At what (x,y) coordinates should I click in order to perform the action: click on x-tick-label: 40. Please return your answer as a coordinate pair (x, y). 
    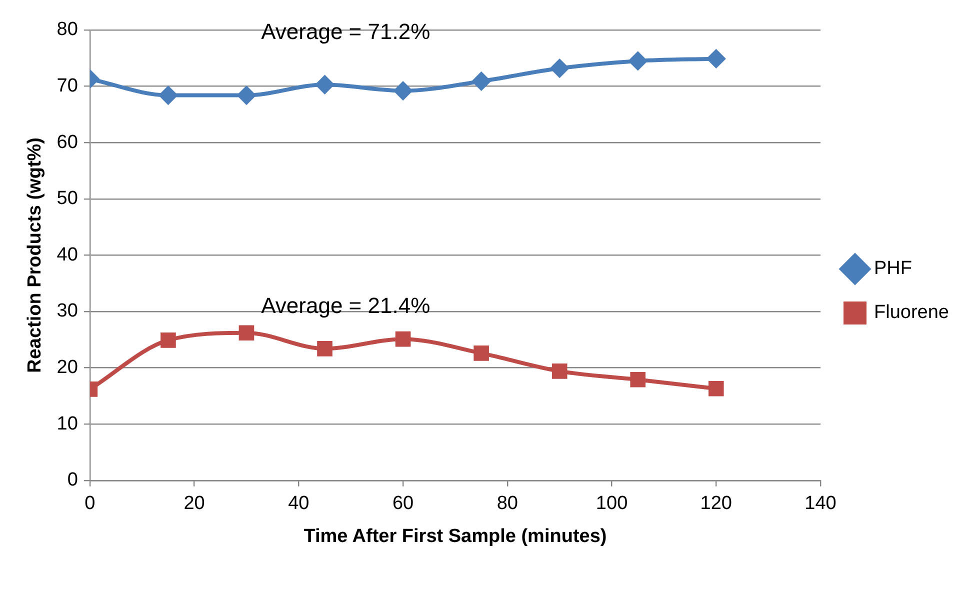
    Looking at the image, I should click on (299, 503).